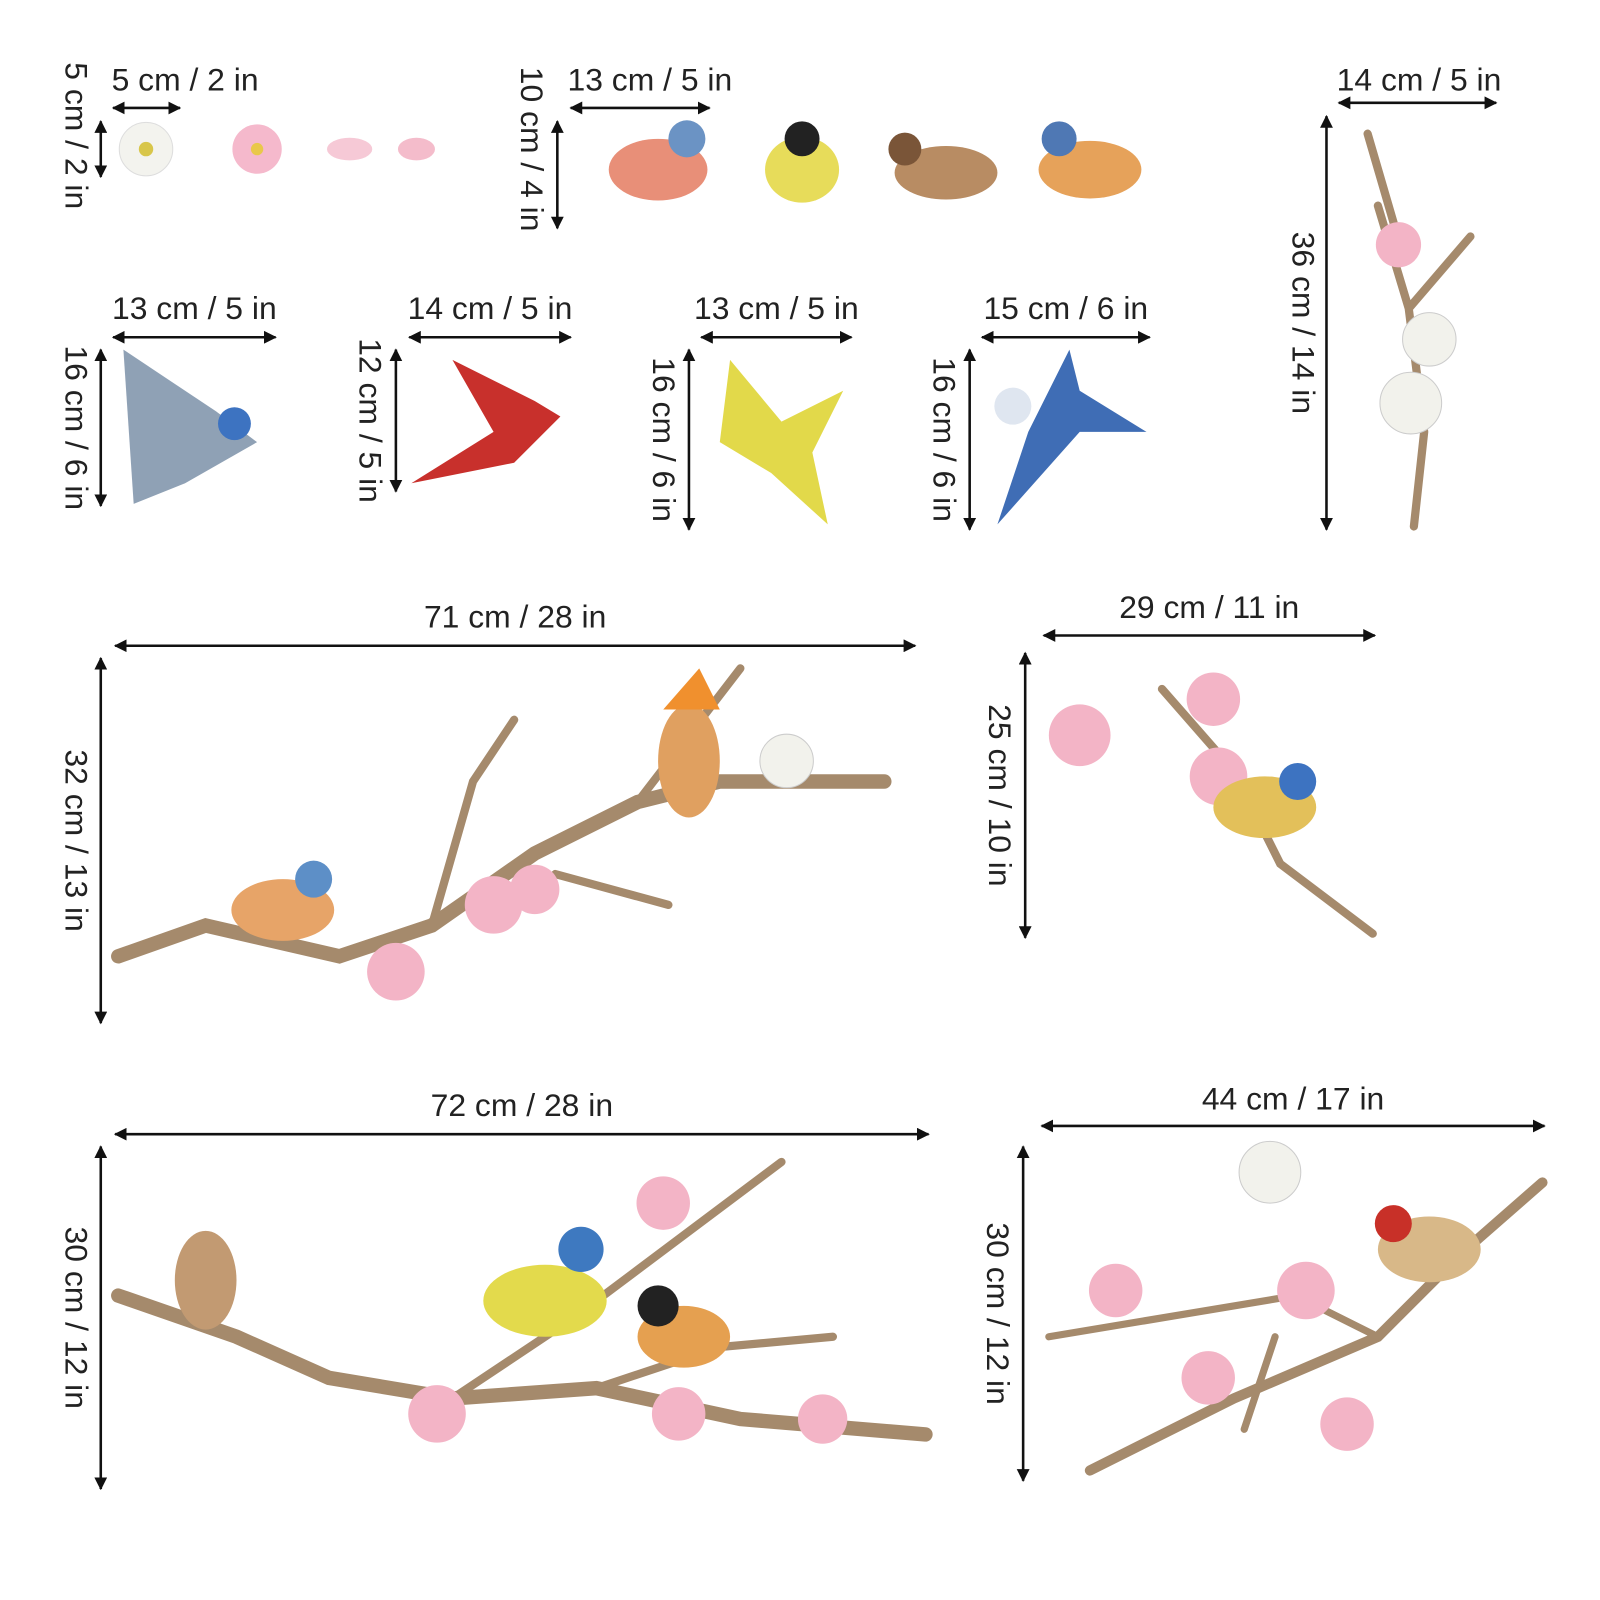  What do you see at coordinates (371, 420) in the screenshot?
I see `height-label: 12 cm / 5 in` at bounding box center [371, 420].